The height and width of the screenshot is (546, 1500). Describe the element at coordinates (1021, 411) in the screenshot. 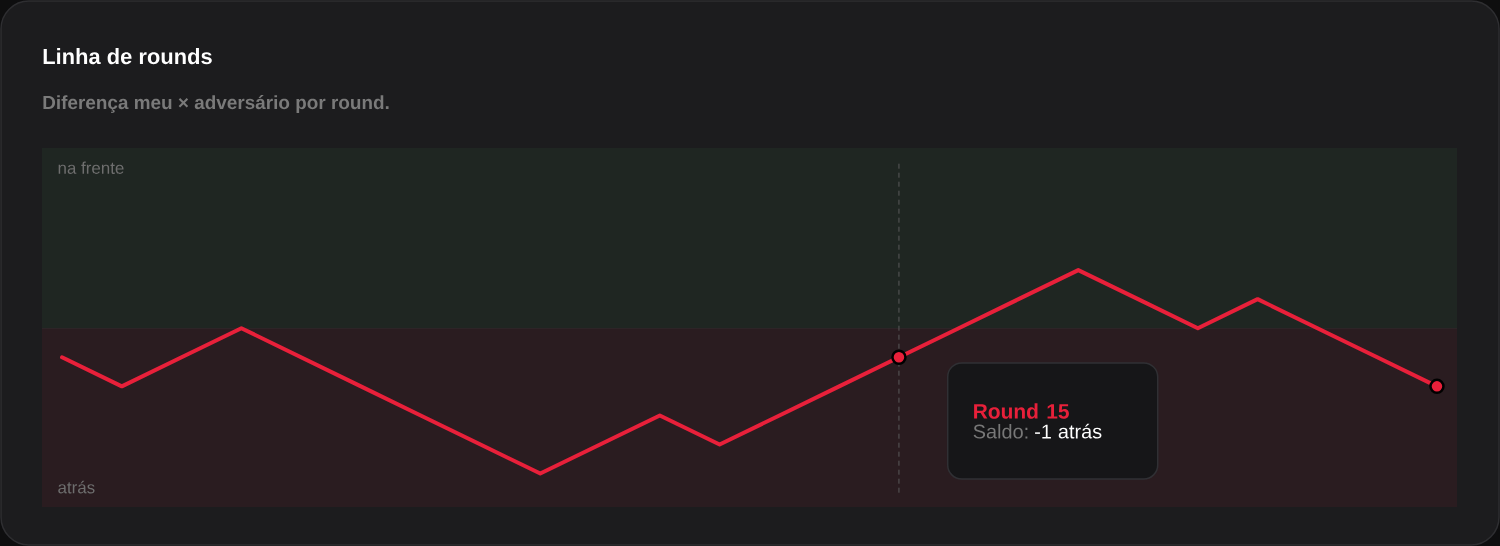

I see `annotation: Round 15` at that location.